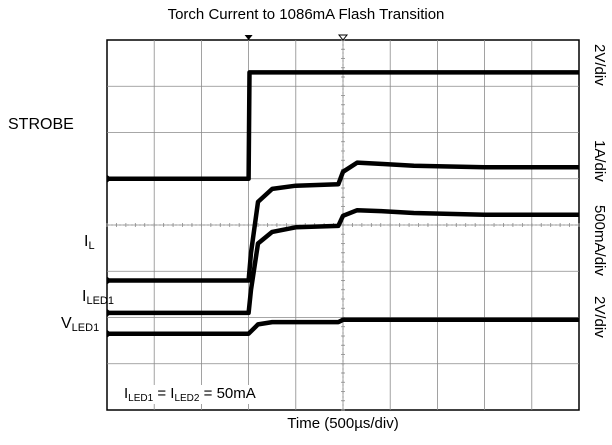  Describe the element at coordinates (91, 246) in the screenshot. I see `series-label-sub: L` at that location.